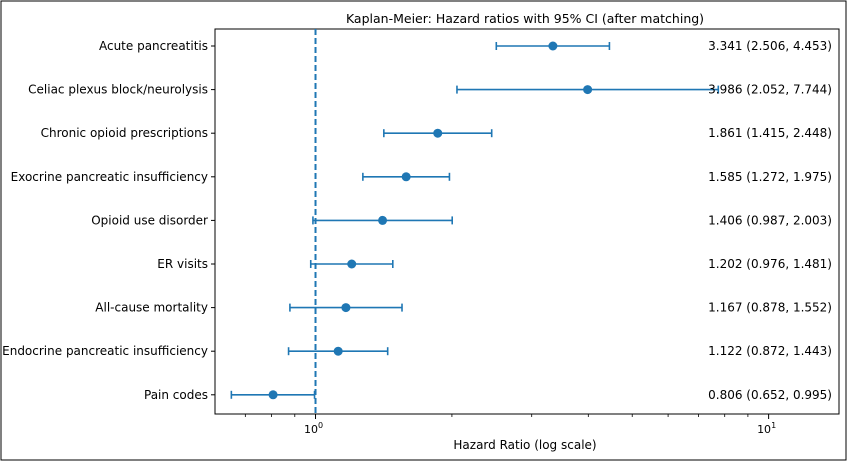 This screenshot has width=847, height=466. What do you see at coordinates (153, 46) in the screenshot?
I see `y-category-label: Acute pancreatitis` at bounding box center [153, 46].